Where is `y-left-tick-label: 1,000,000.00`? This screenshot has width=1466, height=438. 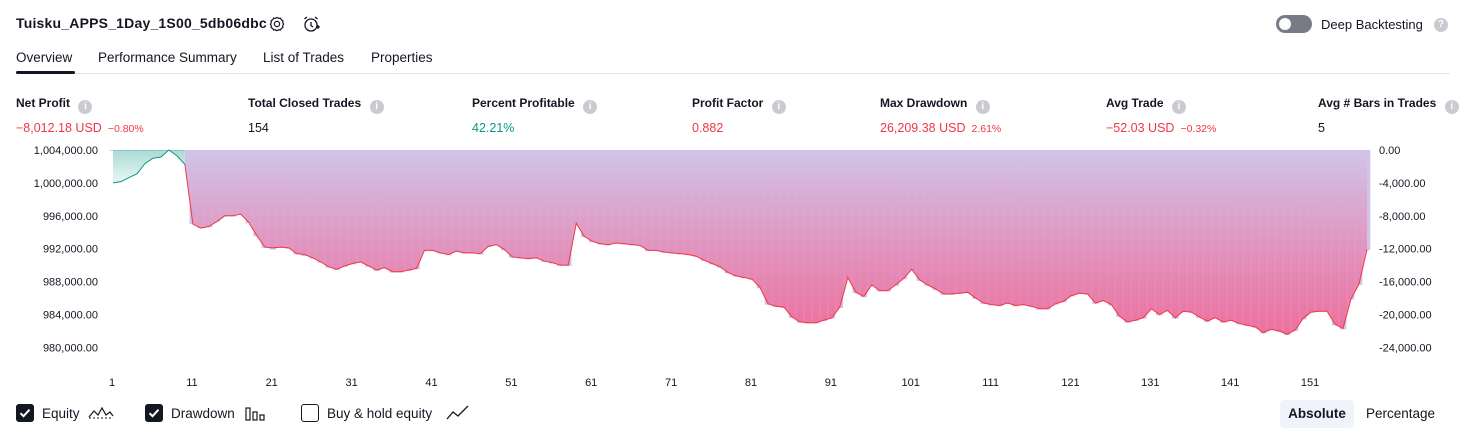 y-left-tick-label: 1,000,000.00 is located at coordinates (66, 184).